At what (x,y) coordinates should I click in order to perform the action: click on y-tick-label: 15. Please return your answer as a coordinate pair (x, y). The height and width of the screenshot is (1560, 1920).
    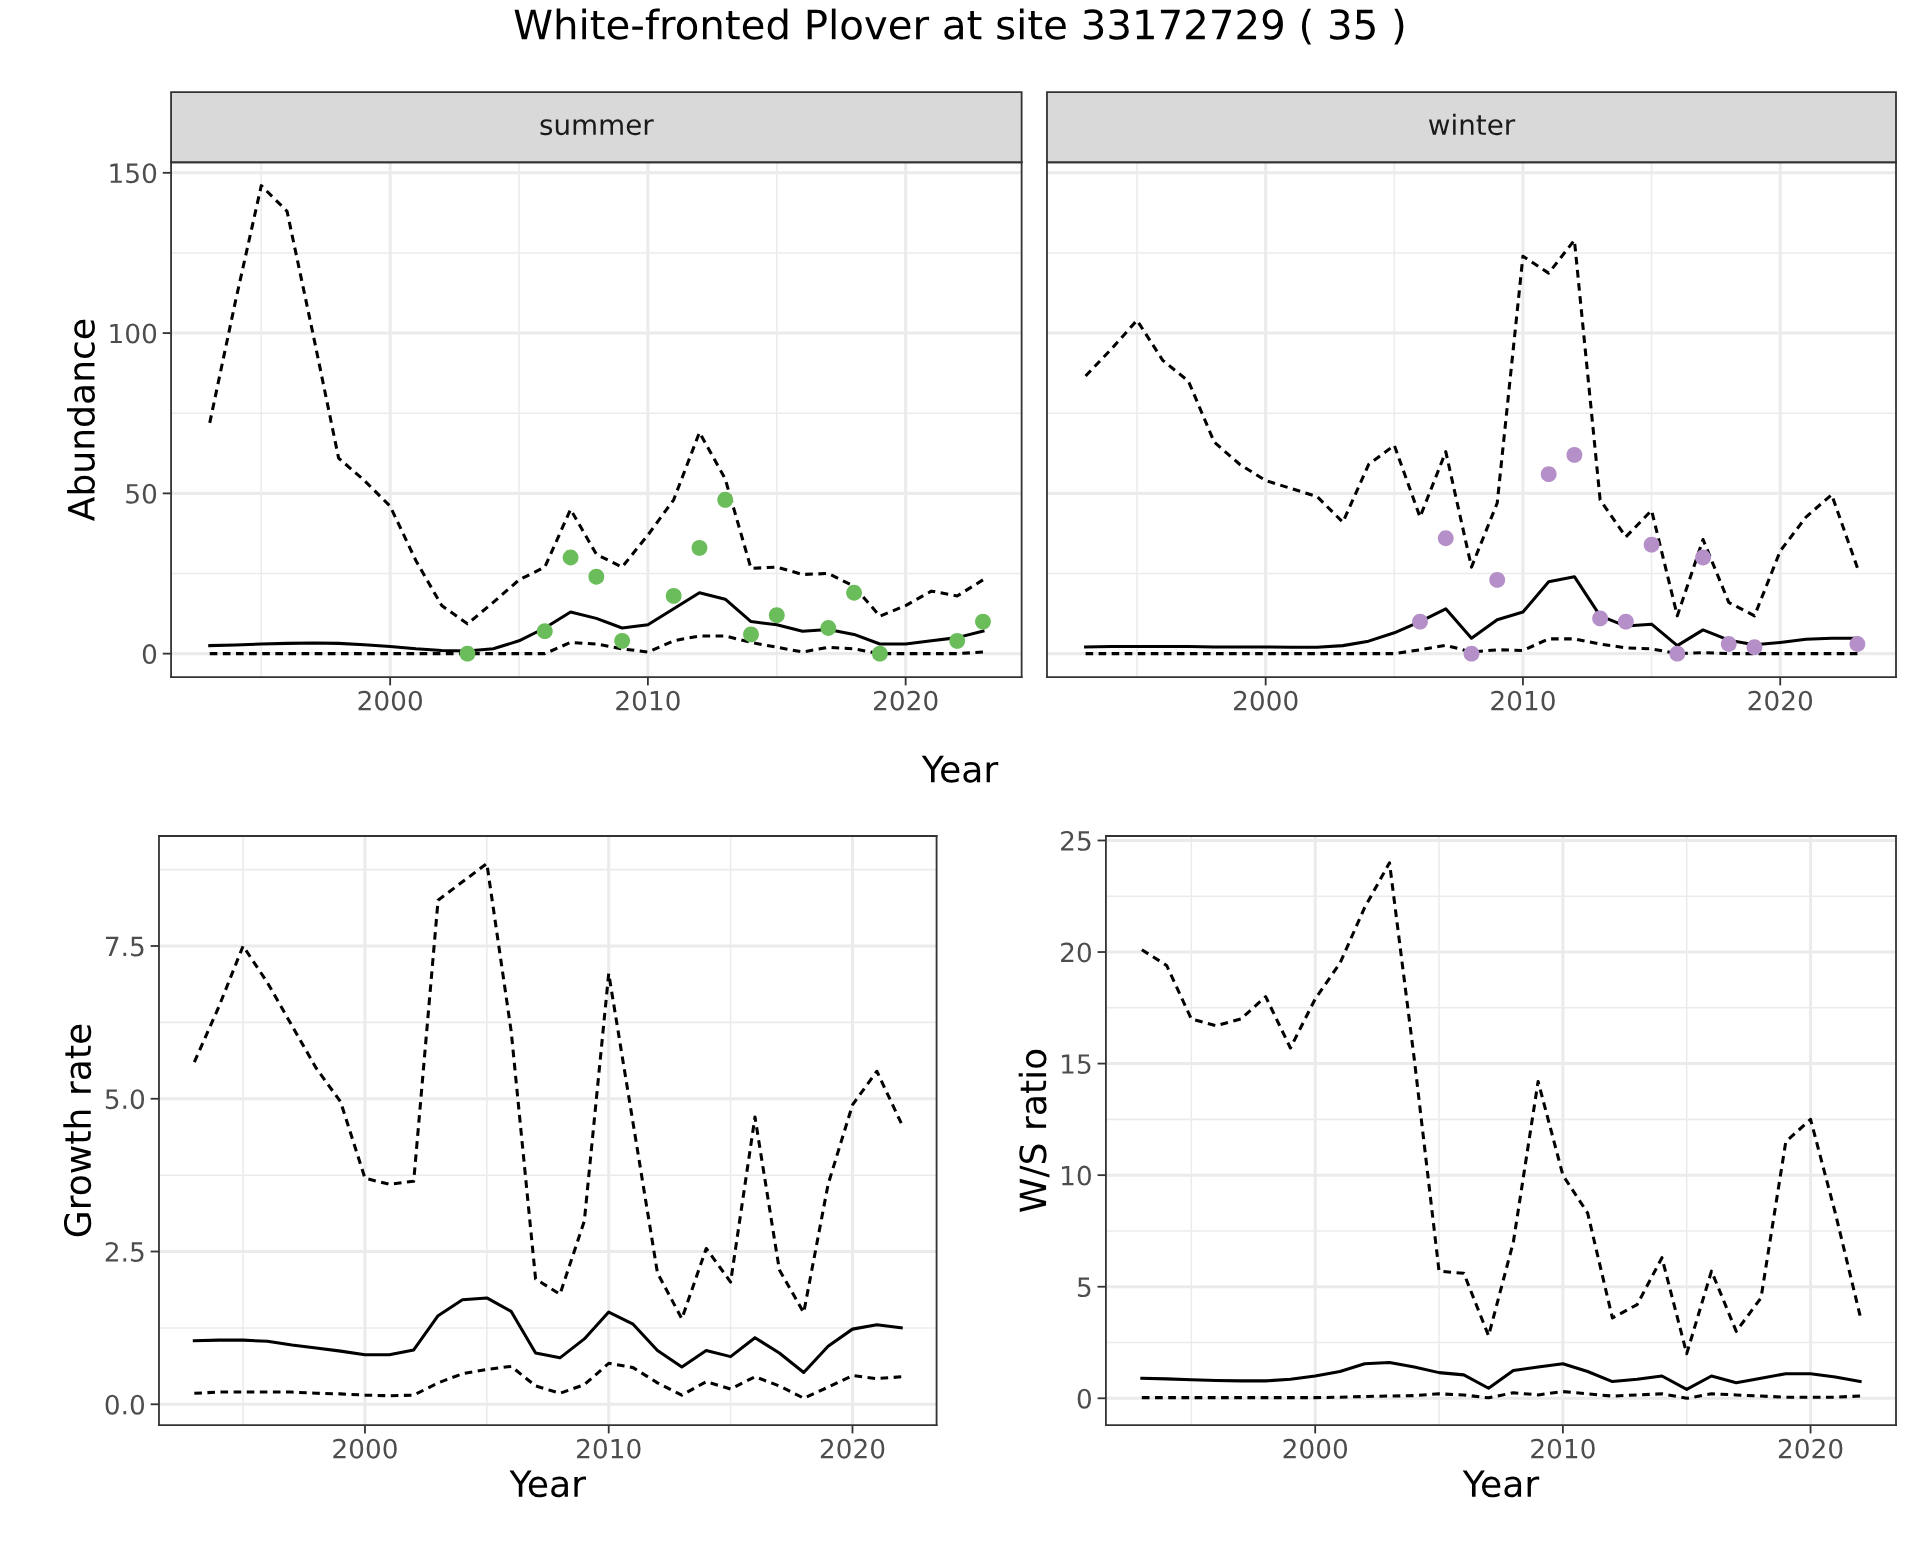
    Looking at the image, I should click on (1076, 1064).